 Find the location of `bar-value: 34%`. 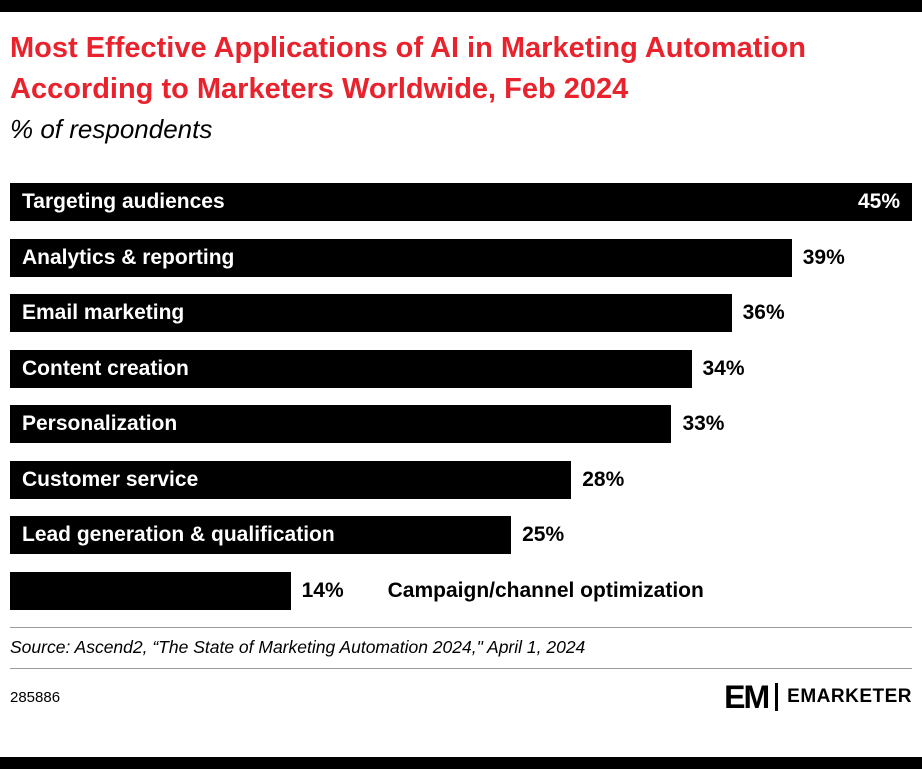

bar-value: 34% is located at coordinates (723, 368).